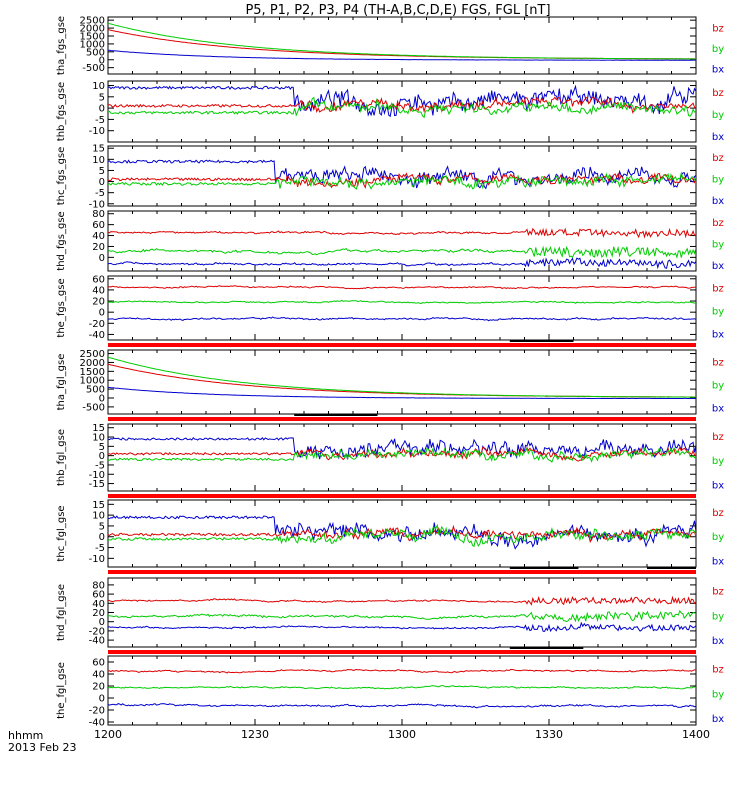  What do you see at coordinates (61, 533) in the screenshot?
I see `y-axis-label: thc_fgl_gse` at bounding box center [61, 533].